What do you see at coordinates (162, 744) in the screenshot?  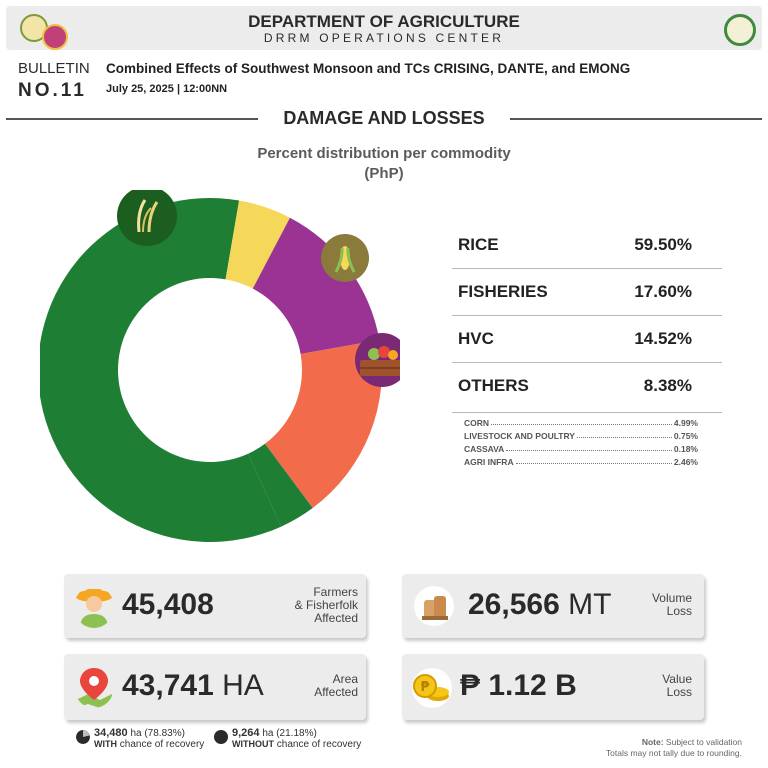 I see `with-suffix: chance of recovery` at bounding box center [162, 744].